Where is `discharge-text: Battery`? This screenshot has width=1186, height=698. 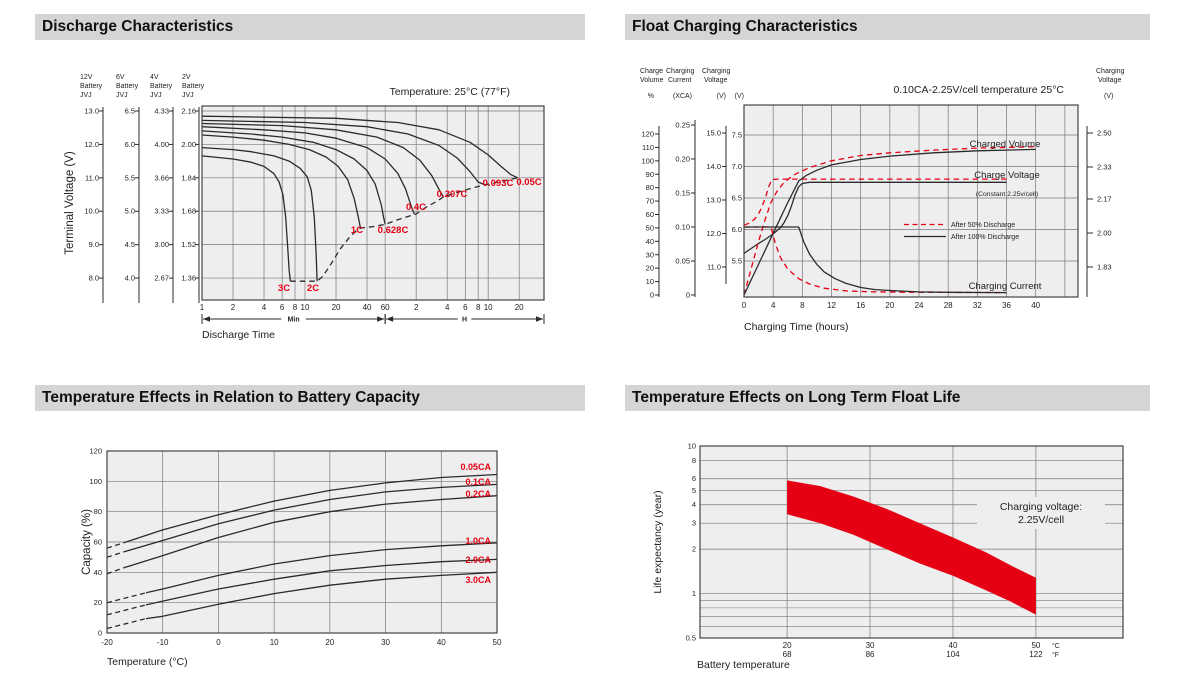 discharge-text: Battery is located at coordinates (193, 86).